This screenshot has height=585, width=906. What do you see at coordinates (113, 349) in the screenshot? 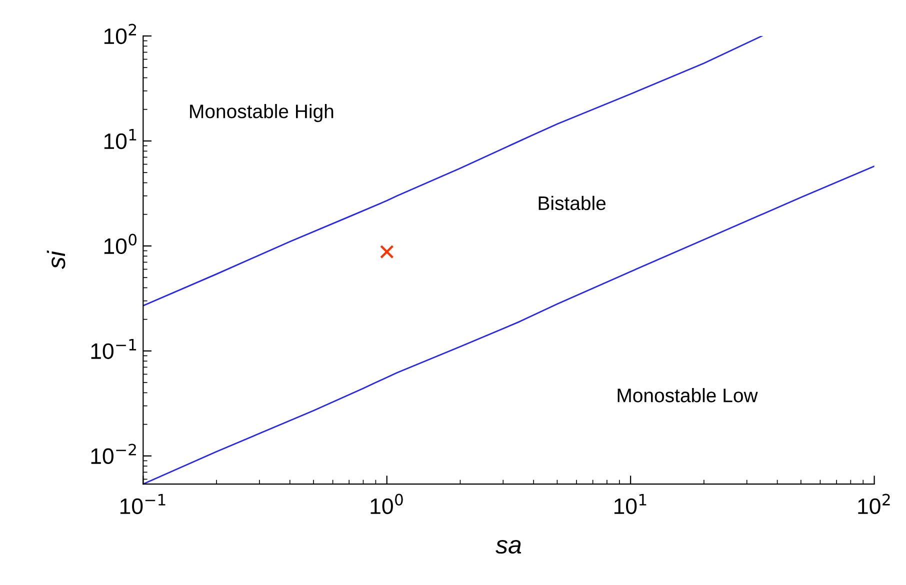
I see `y-tick-label: 10$^{−1}$` at bounding box center [113, 349].